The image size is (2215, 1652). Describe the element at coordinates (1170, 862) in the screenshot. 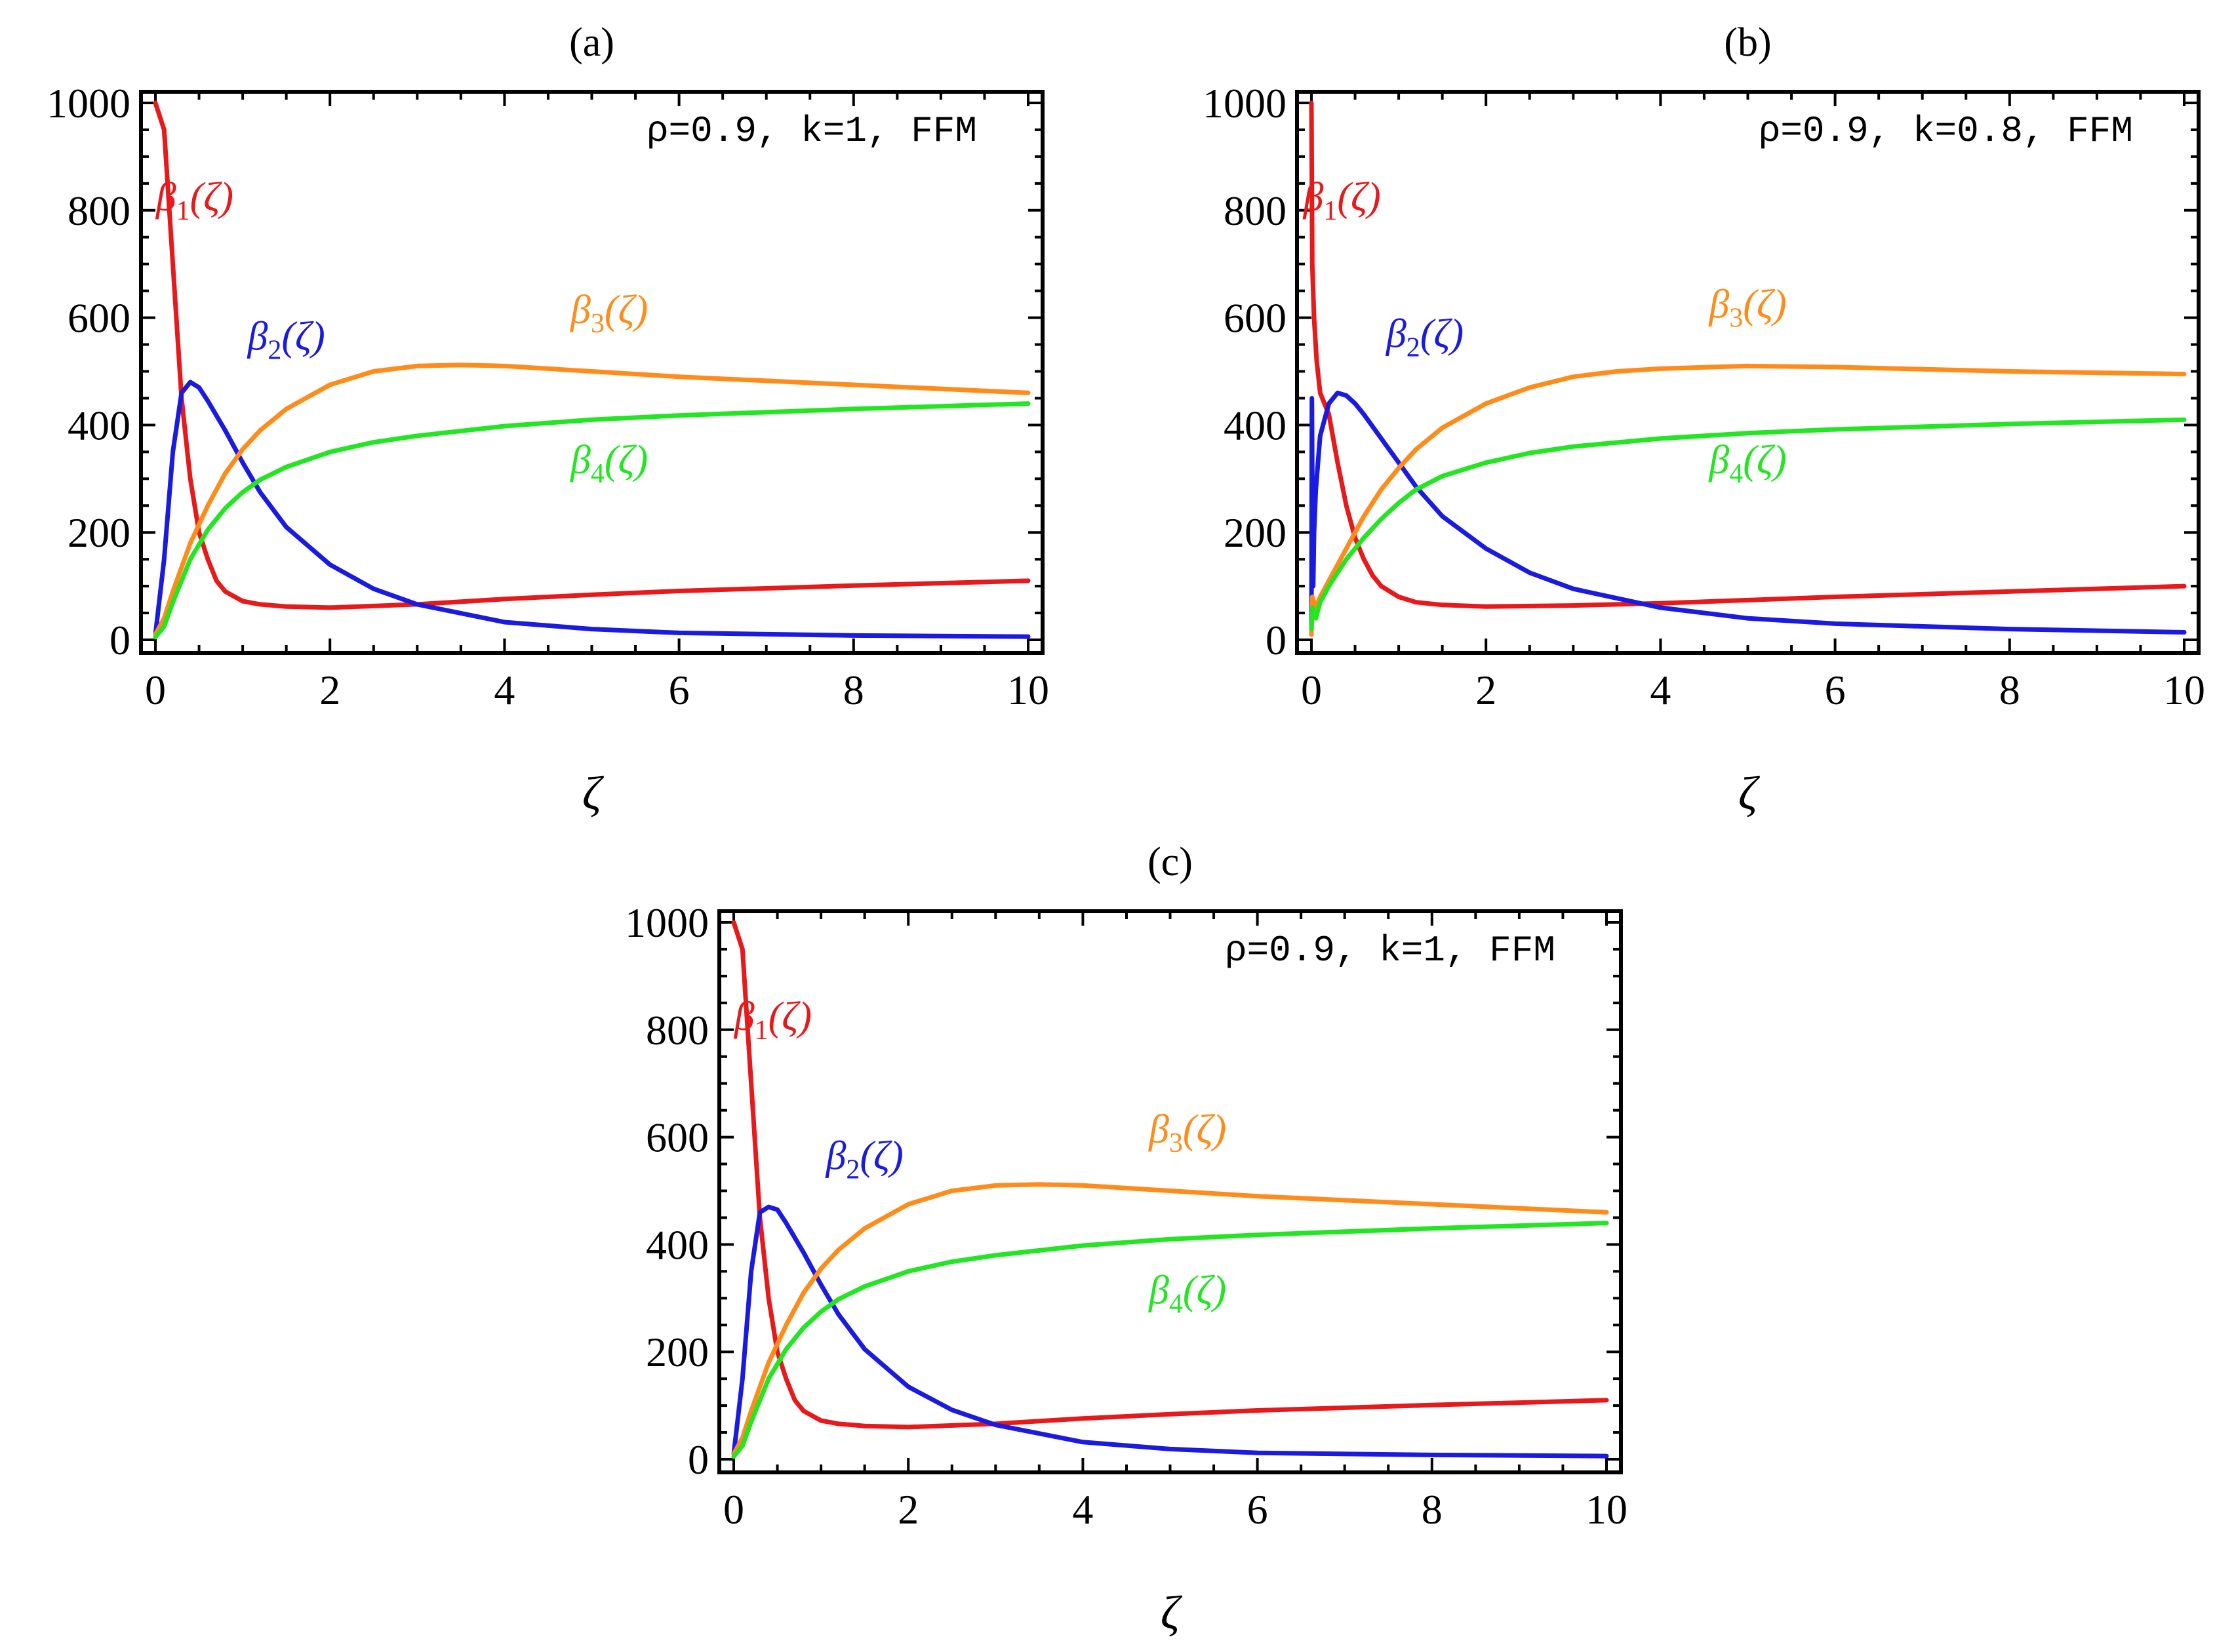

I see `panel-label: (c)` at that location.